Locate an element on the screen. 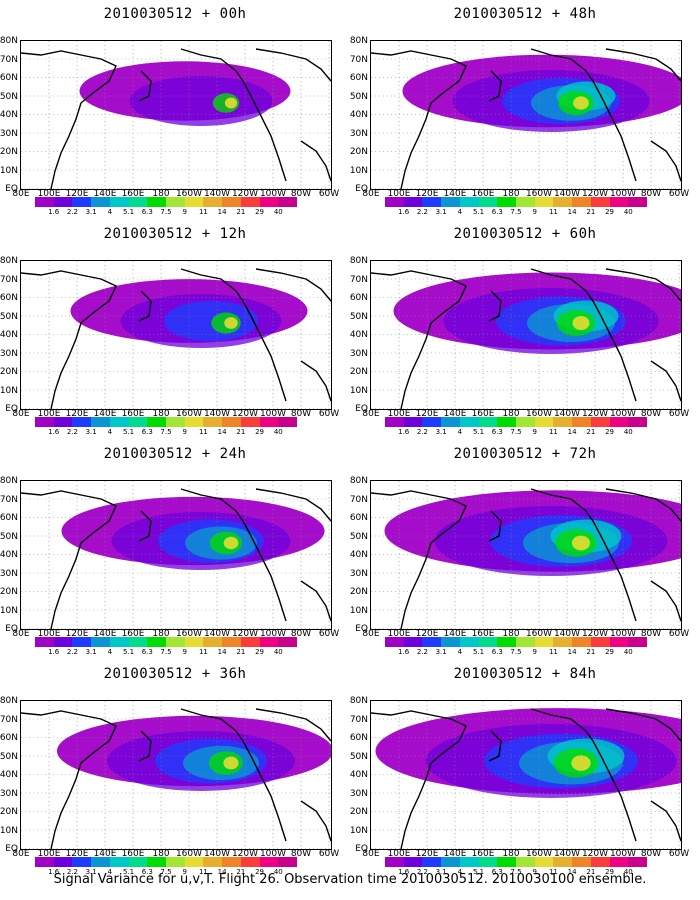 The height and width of the screenshot is (900, 700). map-plot-area is located at coordinates (176, 555).